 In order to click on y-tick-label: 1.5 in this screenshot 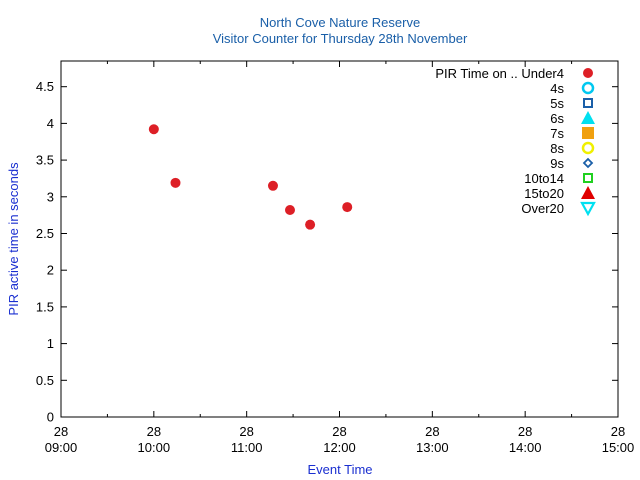, I will do `click(45, 306)`.